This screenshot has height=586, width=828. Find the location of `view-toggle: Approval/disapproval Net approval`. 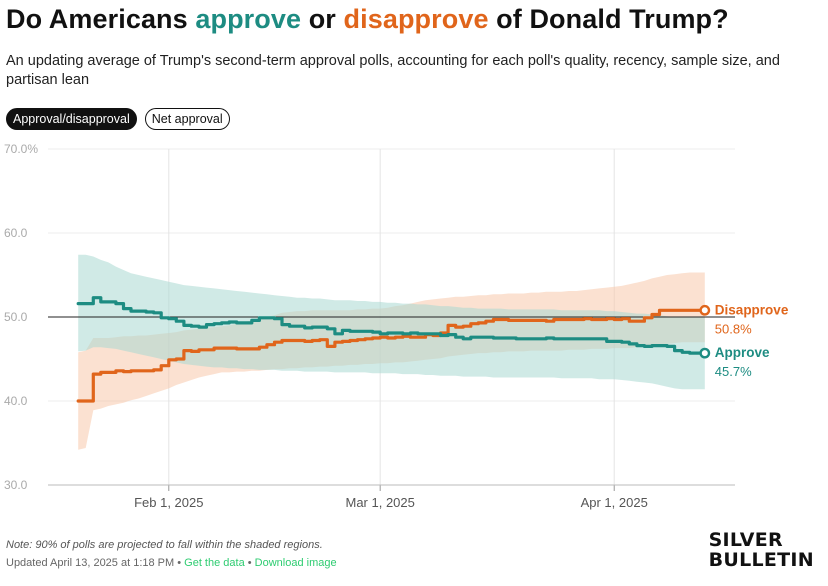

view-toggle: Approval/disapproval Net approval is located at coordinates (118, 119).